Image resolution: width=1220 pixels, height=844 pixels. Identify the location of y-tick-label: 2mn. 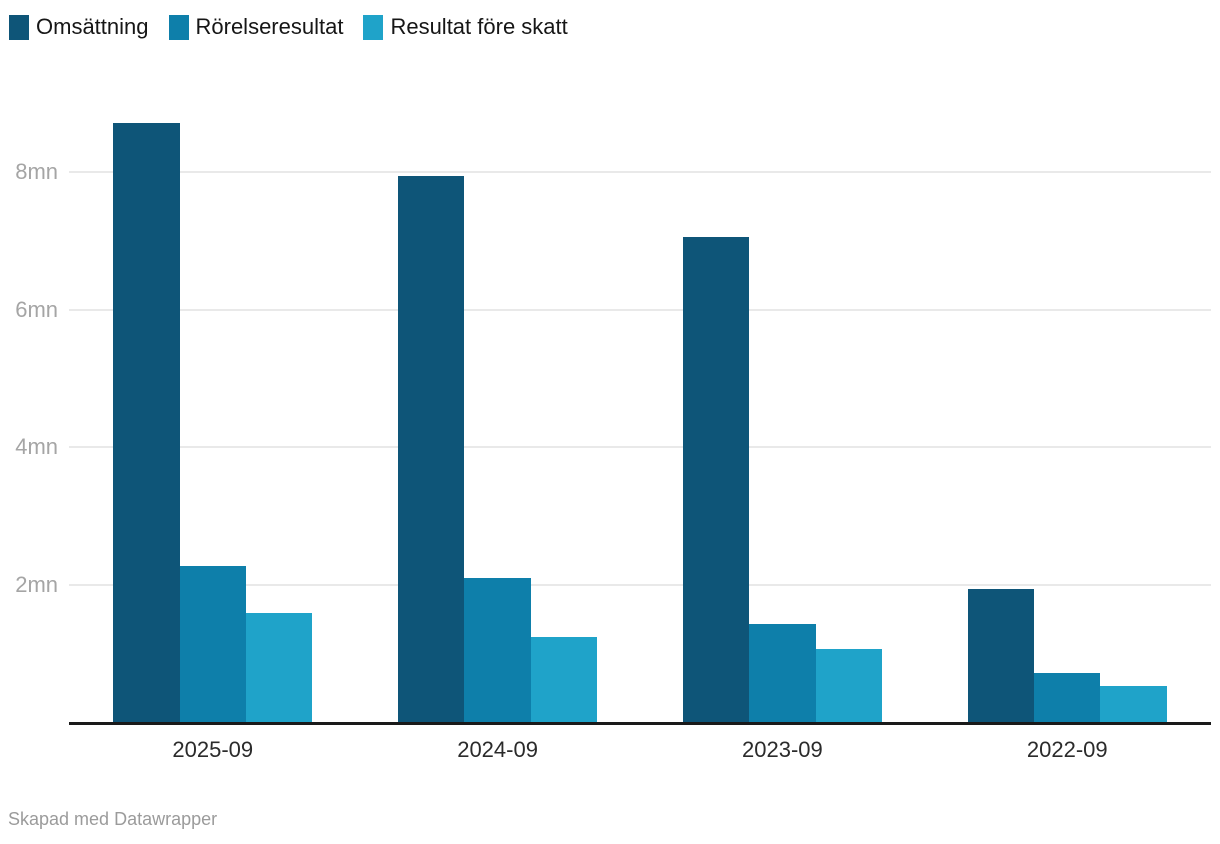
(36, 584).